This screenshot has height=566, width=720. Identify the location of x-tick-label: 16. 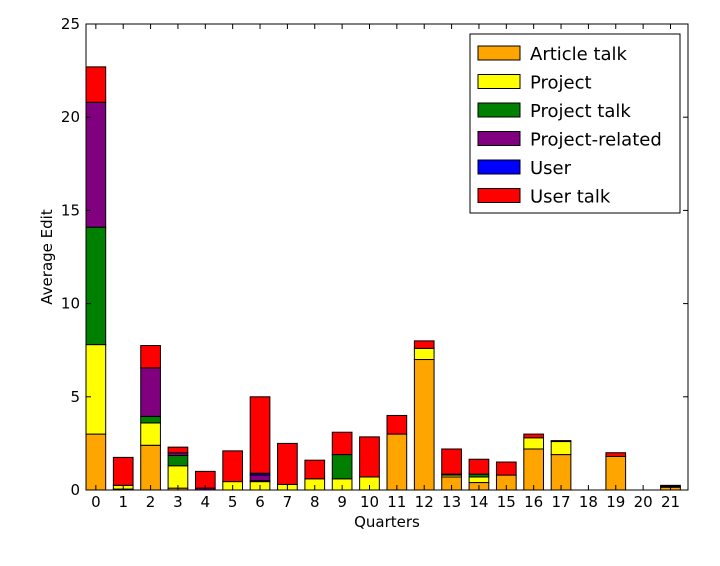
(533, 502).